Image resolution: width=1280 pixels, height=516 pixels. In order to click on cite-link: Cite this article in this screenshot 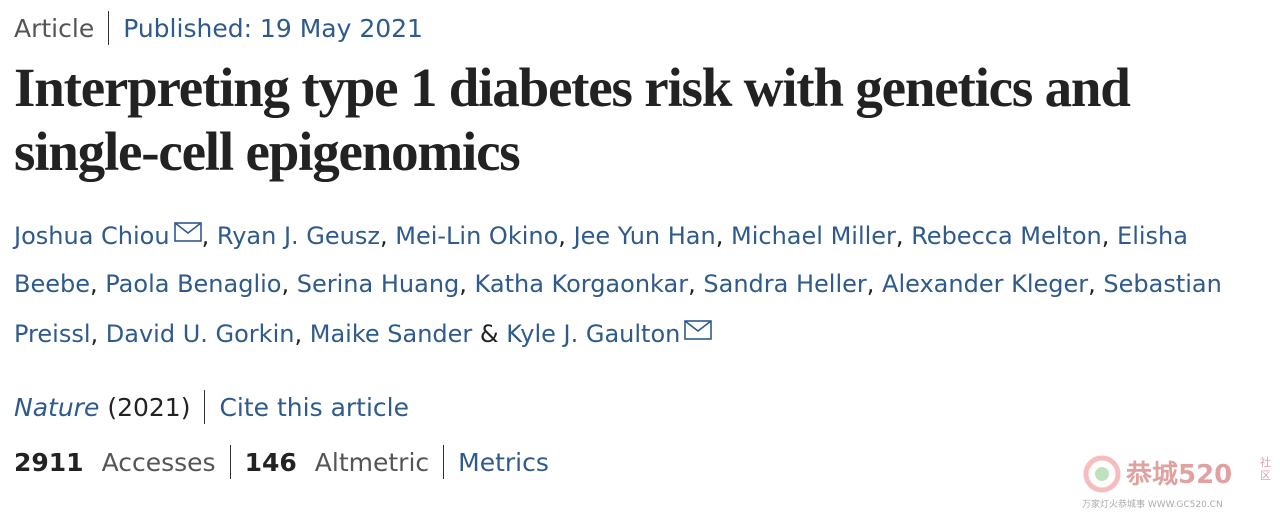, I will do `click(314, 407)`.